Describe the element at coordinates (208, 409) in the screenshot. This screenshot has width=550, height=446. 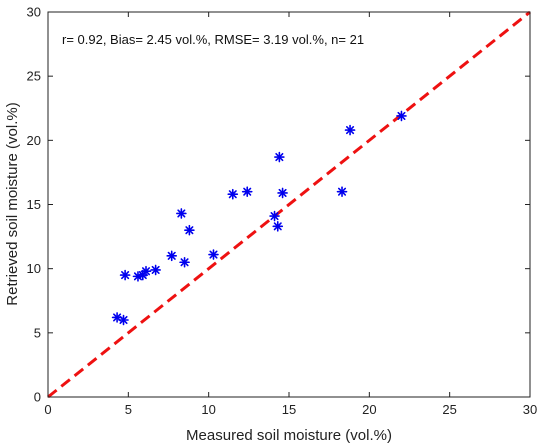
I see `x-tick-label: 10` at that location.